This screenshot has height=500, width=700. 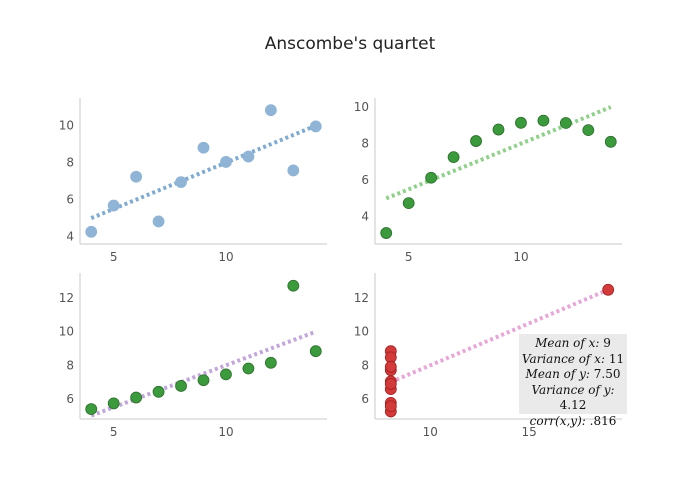 I want to click on panel2-y-tick-label: 6, so click(x=365, y=180).